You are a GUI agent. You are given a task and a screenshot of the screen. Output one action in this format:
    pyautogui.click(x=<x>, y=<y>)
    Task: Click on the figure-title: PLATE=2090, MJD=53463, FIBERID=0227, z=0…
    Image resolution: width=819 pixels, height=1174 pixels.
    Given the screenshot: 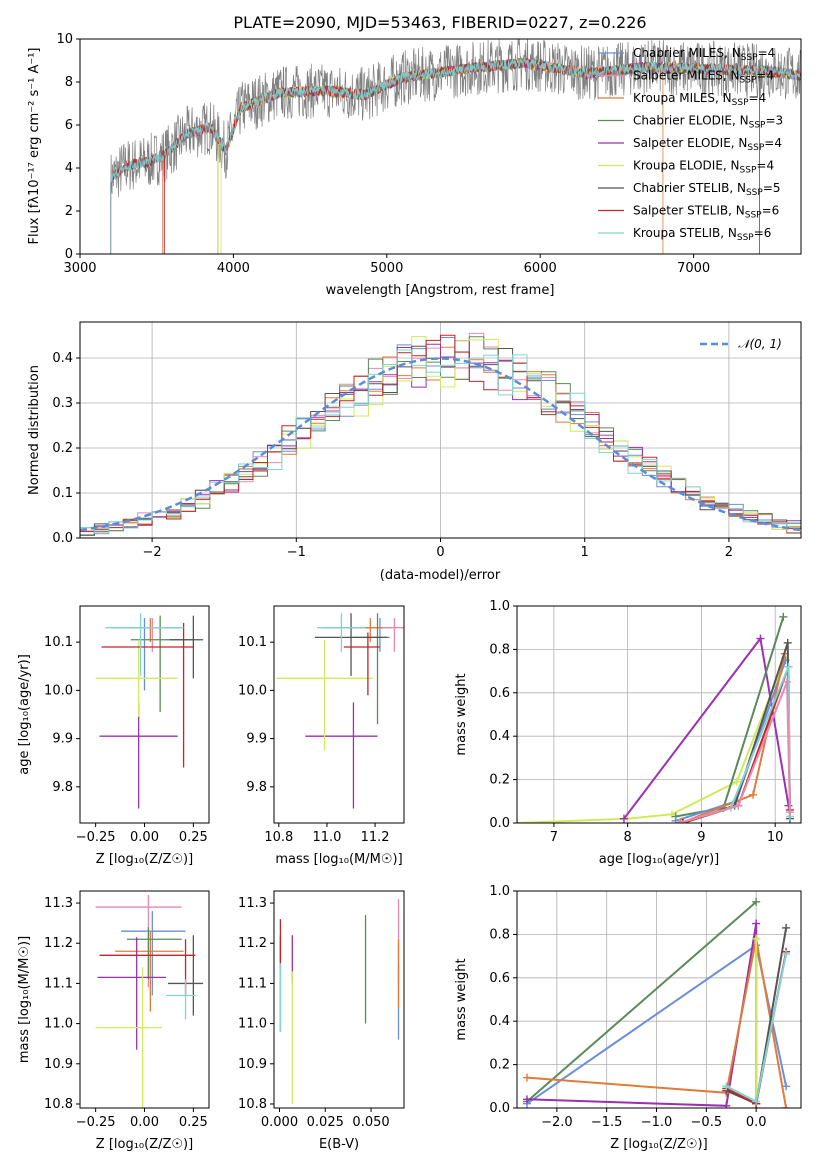 What is the action you would take?
    pyautogui.click(x=439, y=22)
    